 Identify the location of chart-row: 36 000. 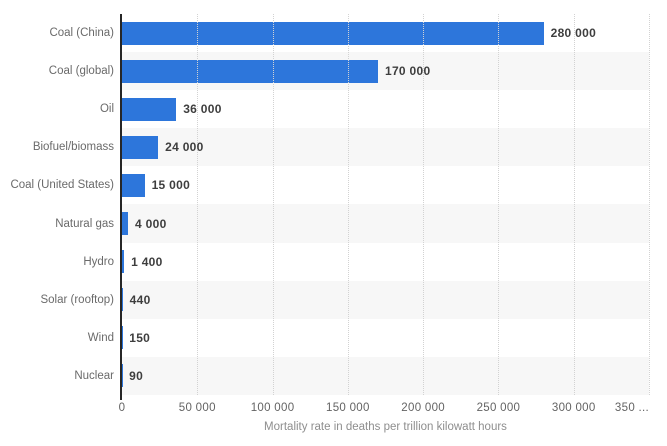
(385, 109).